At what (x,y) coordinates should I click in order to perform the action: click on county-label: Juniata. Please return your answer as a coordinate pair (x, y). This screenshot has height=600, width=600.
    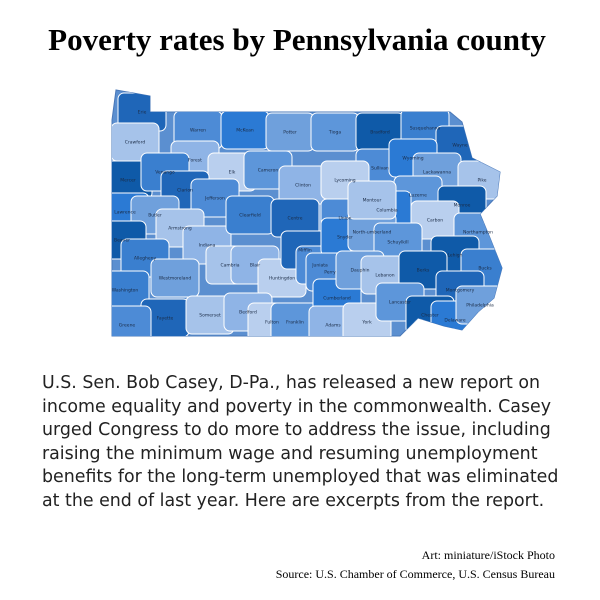
    Looking at the image, I should click on (319, 266).